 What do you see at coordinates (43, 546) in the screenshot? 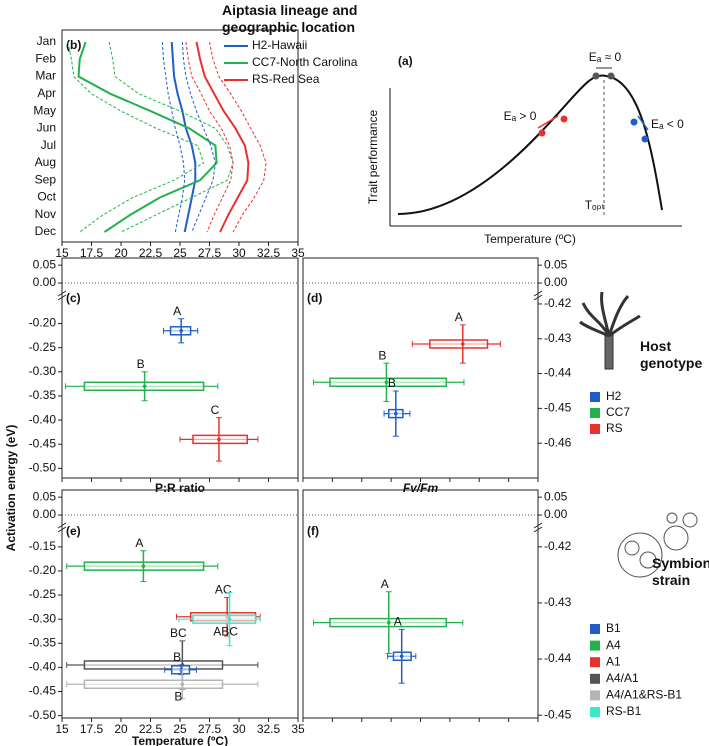
I see `y-tick-label: -0.15` at bounding box center [43, 546].